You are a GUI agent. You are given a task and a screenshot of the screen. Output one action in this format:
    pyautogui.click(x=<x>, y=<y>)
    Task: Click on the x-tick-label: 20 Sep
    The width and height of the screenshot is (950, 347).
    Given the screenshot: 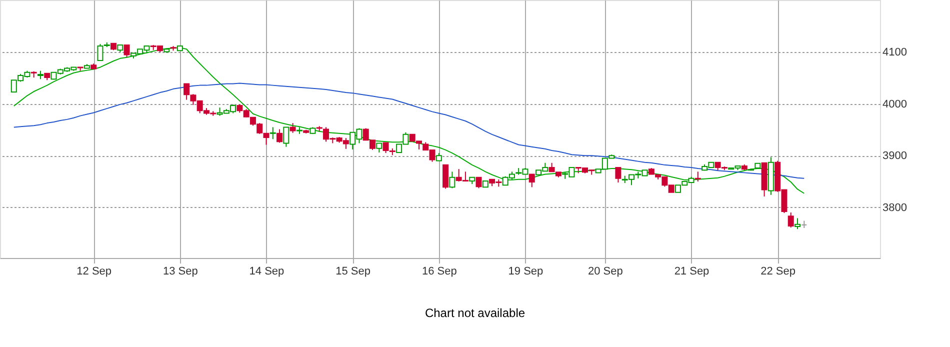 What is the action you would take?
    pyautogui.click(x=605, y=272)
    